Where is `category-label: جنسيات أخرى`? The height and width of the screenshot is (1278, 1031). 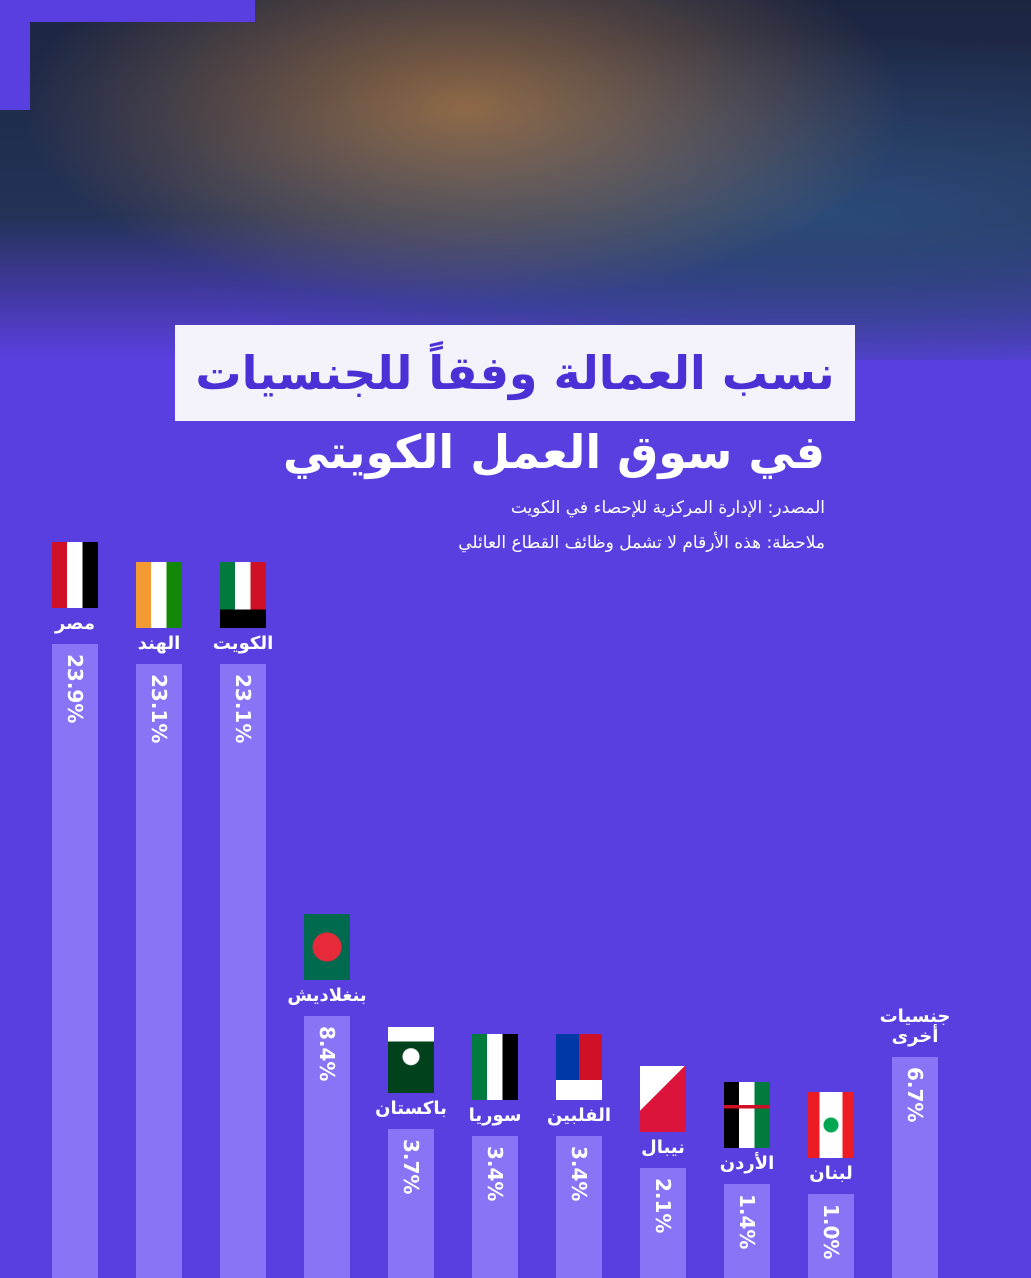
category-label: جنسيات أخرى is located at coordinates (915, 1027).